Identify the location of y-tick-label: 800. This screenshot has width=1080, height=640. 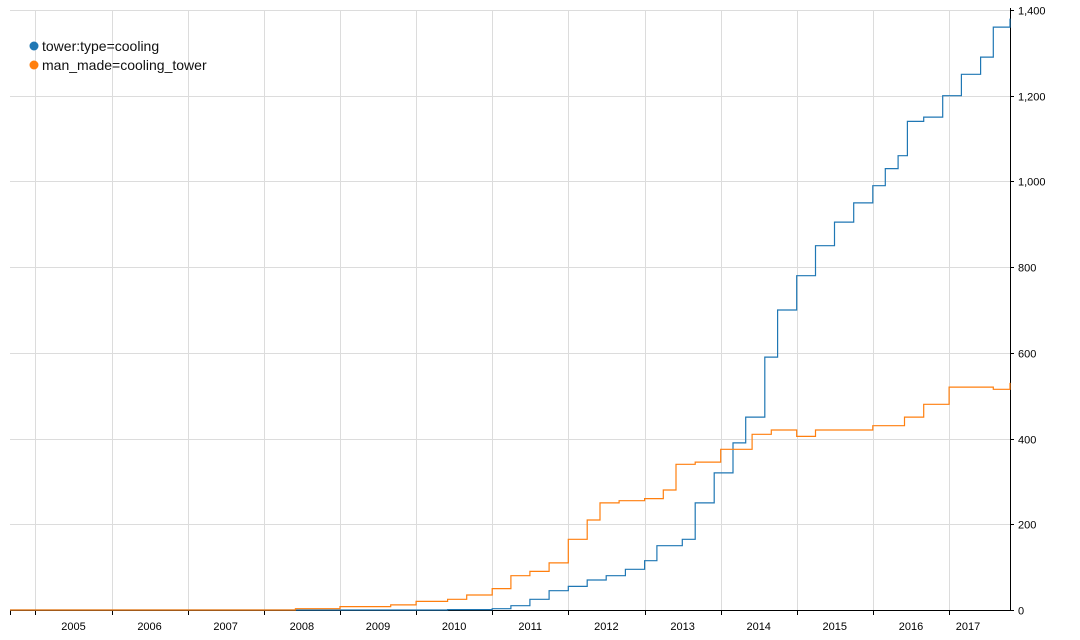
(1027, 269).